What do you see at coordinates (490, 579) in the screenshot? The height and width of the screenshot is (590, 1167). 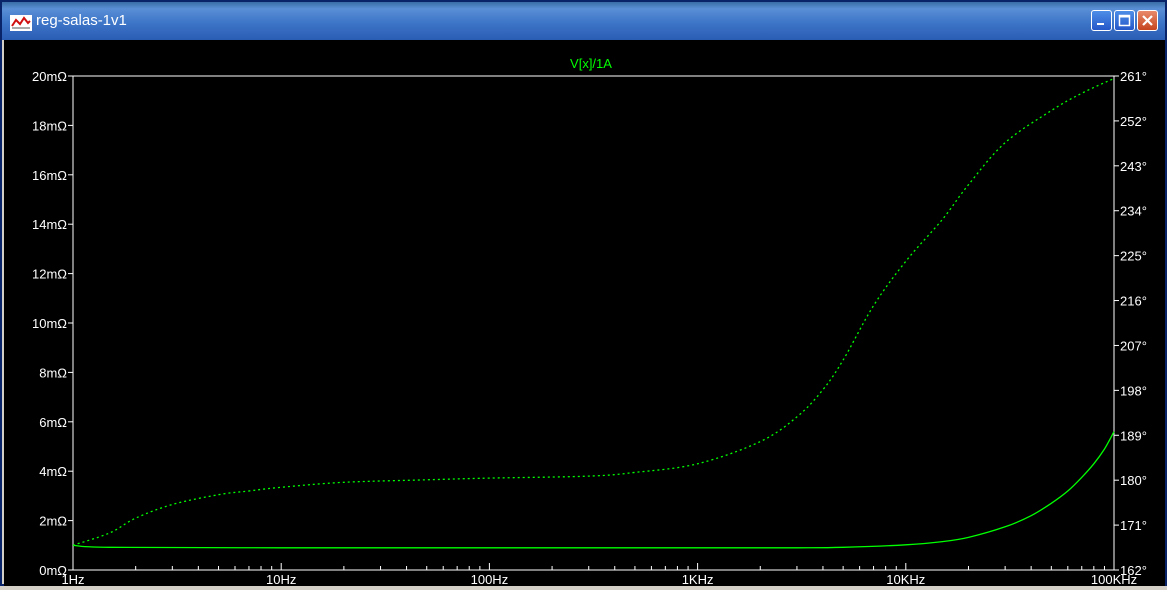 I see `x-tick-label: 100Hz` at bounding box center [490, 579].